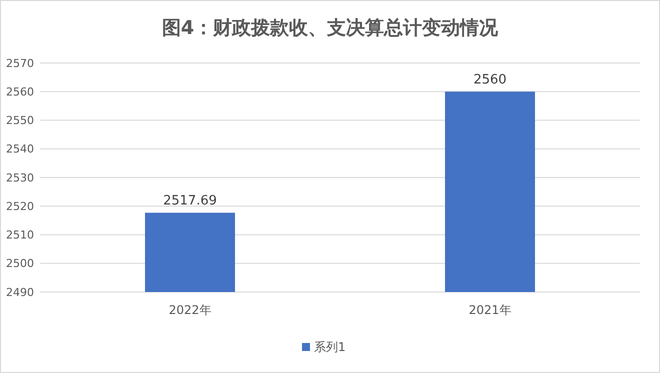  Describe the element at coordinates (490, 80) in the screenshot. I see `data-label: 2560` at that location.